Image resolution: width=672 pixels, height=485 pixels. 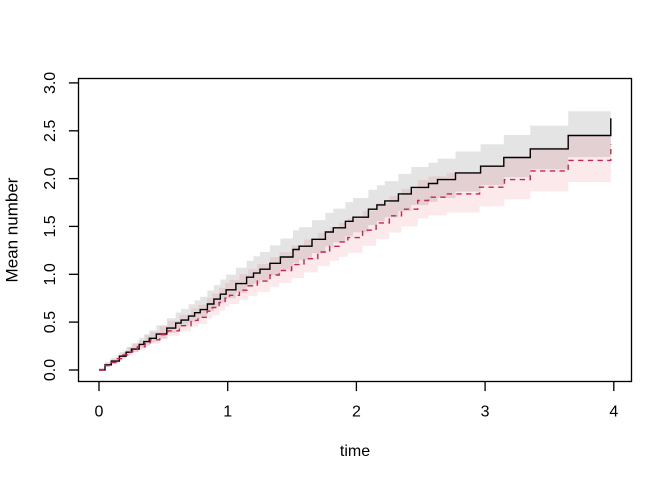 I want to click on svg-text: 1.0, so click(x=50, y=274).